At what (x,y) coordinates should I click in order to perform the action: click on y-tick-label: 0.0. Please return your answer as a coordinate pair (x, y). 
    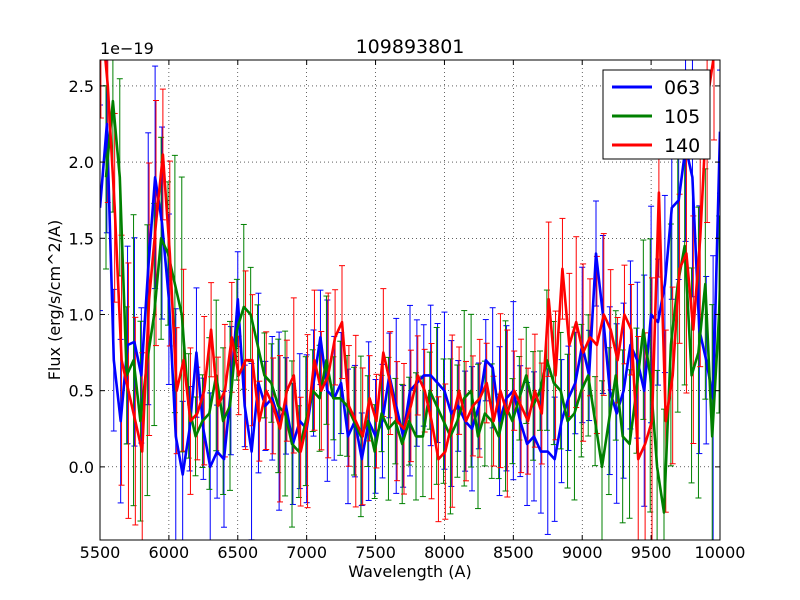
    Looking at the image, I should click on (81, 467).